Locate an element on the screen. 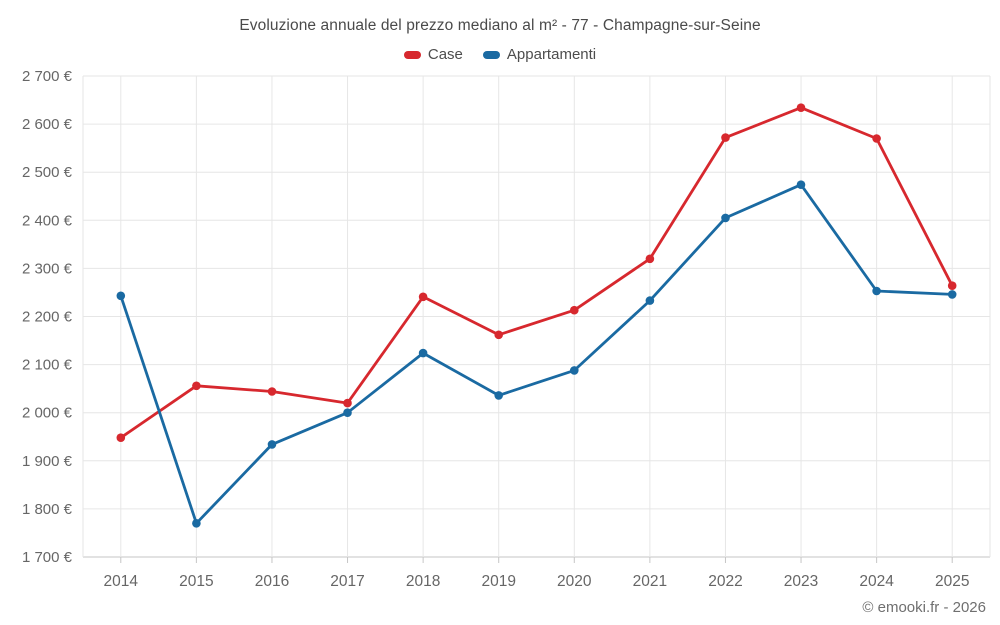  y-tick-label: 1 700 € is located at coordinates (47, 557).